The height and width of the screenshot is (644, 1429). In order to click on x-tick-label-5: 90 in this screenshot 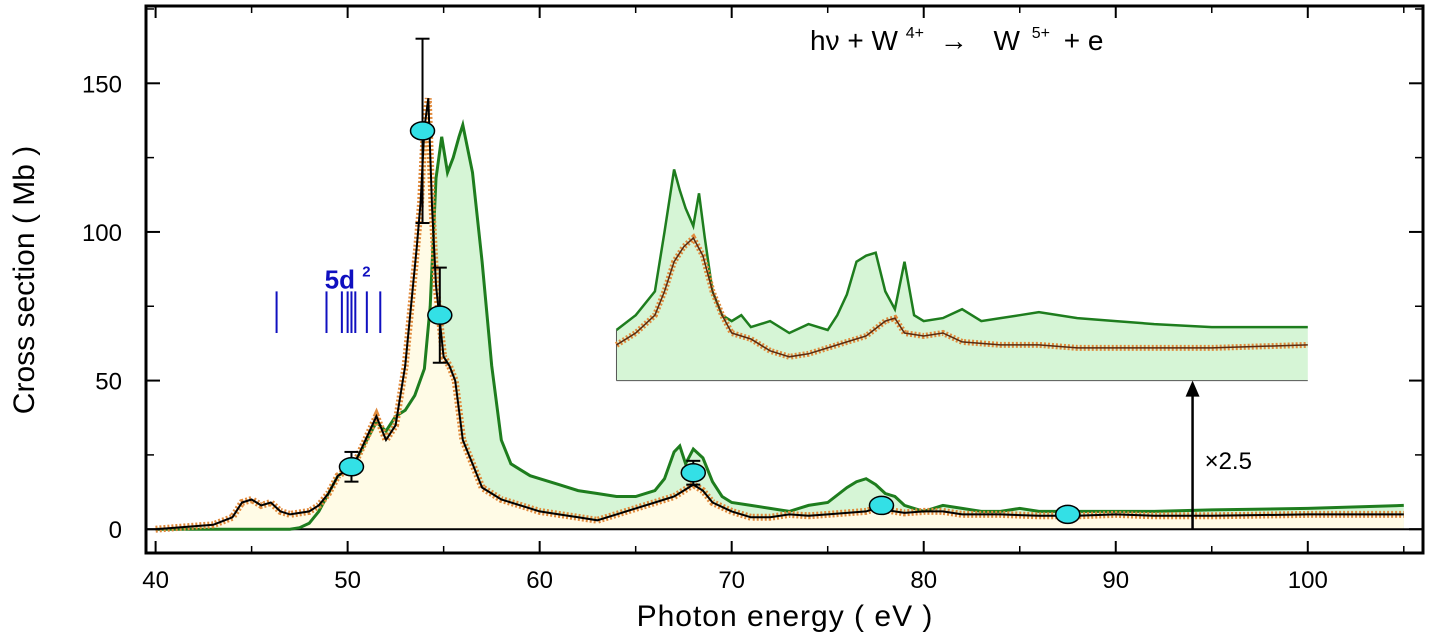, I will do `click(1115, 580)`.